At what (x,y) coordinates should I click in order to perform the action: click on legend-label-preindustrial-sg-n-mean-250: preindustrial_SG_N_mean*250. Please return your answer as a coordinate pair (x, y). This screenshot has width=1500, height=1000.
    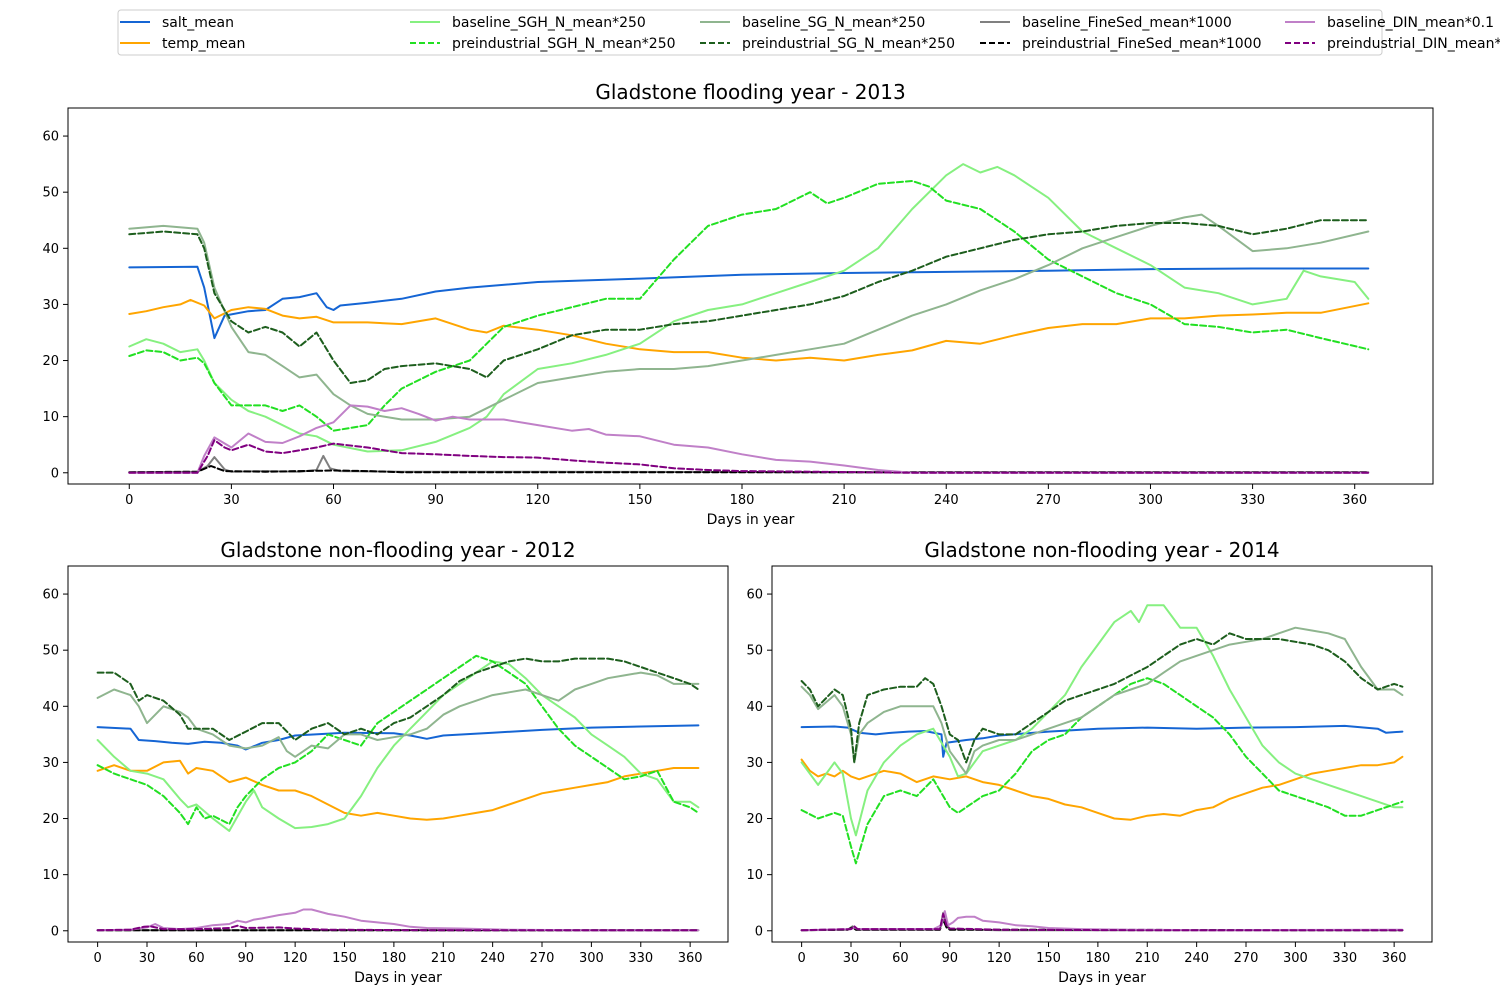
    Looking at the image, I should click on (848, 44).